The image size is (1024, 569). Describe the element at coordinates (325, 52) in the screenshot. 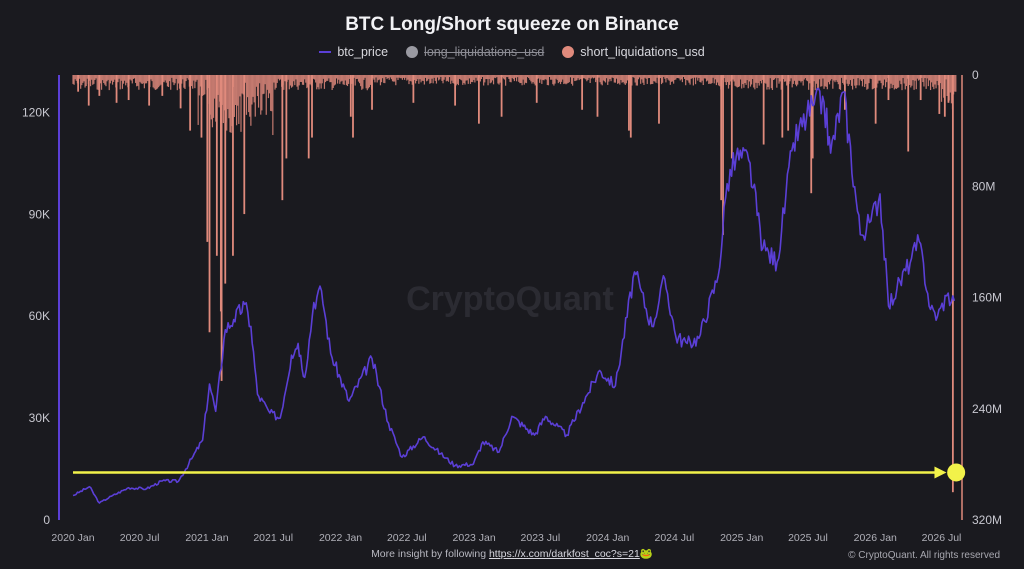

I see `legend-line-icon` at that location.